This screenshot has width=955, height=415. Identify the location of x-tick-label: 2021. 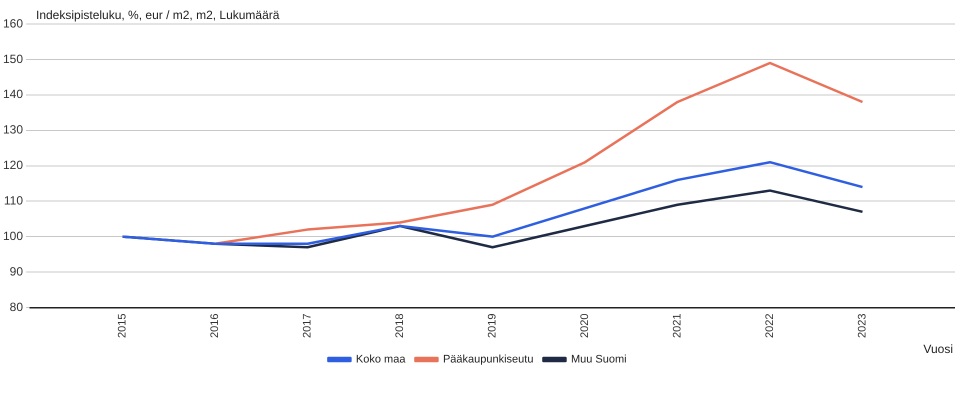
(678, 326).